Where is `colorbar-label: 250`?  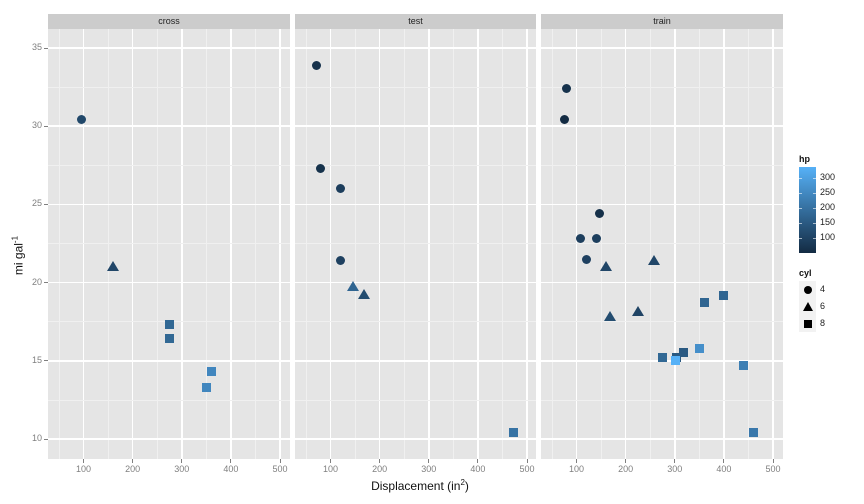 colorbar-label: 250 is located at coordinates (828, 191).